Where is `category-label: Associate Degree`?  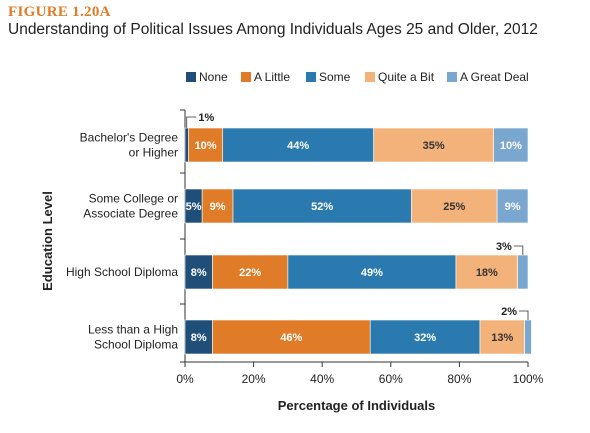 category-label: Associate Degree is located at coordinates (130, 214).